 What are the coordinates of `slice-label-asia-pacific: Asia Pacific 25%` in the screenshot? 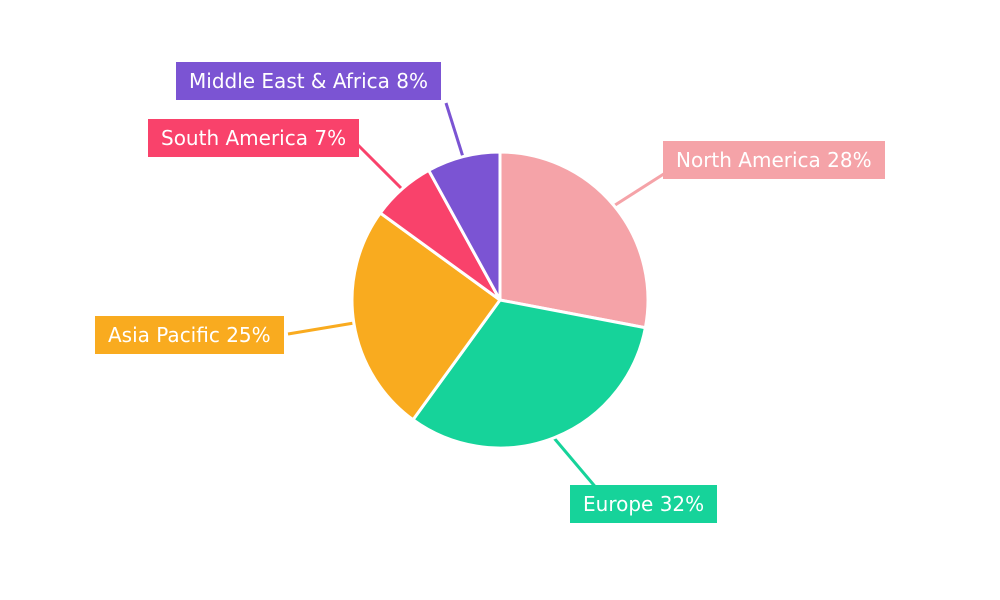 It's located at (189, 335).